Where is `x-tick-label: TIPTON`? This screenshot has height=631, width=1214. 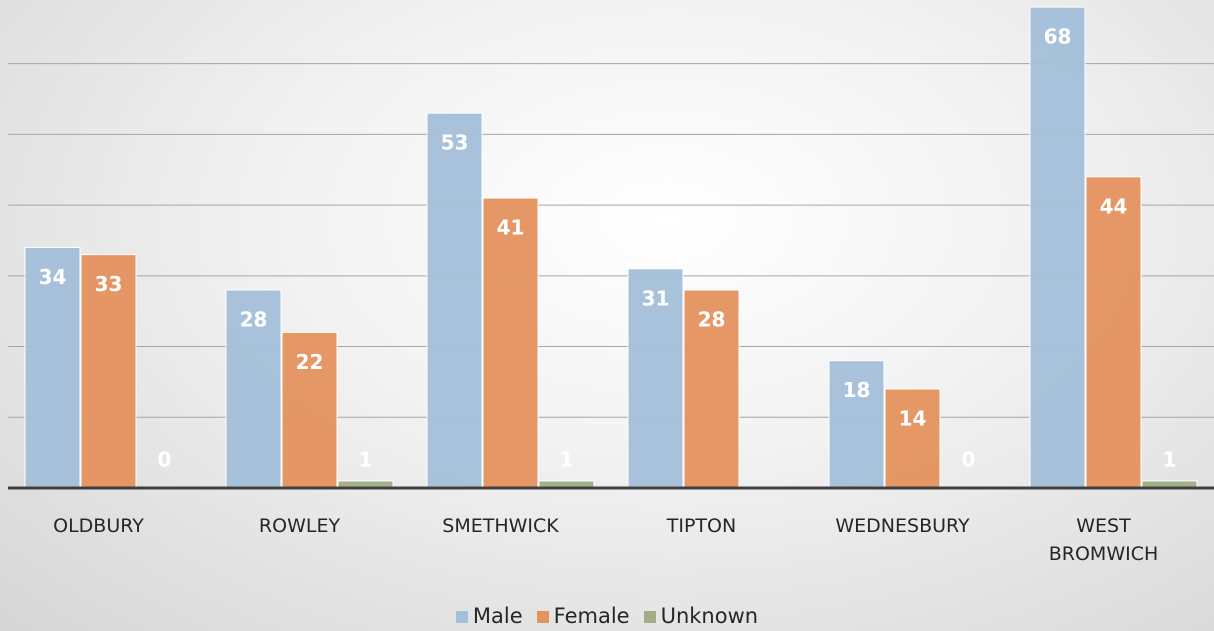 x-tick-label: TIPTON is located at coordinates (701, 526).